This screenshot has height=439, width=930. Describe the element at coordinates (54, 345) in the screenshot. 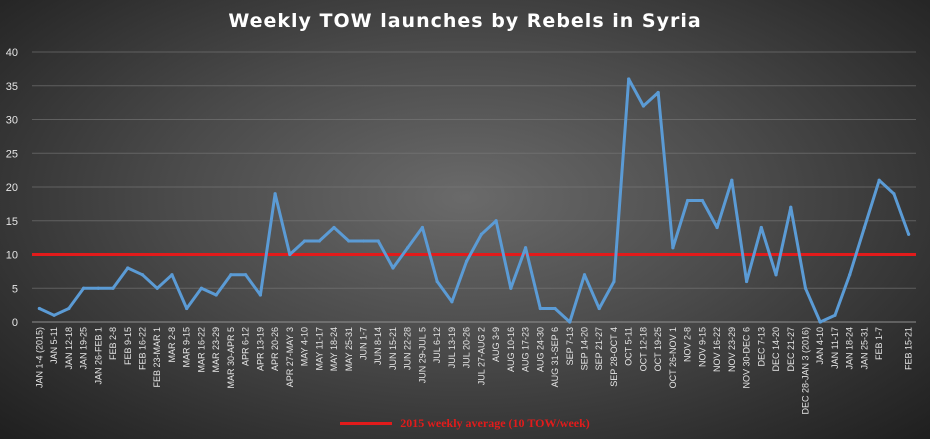

I see `x-tick-label: JAN 5-11` at that location.